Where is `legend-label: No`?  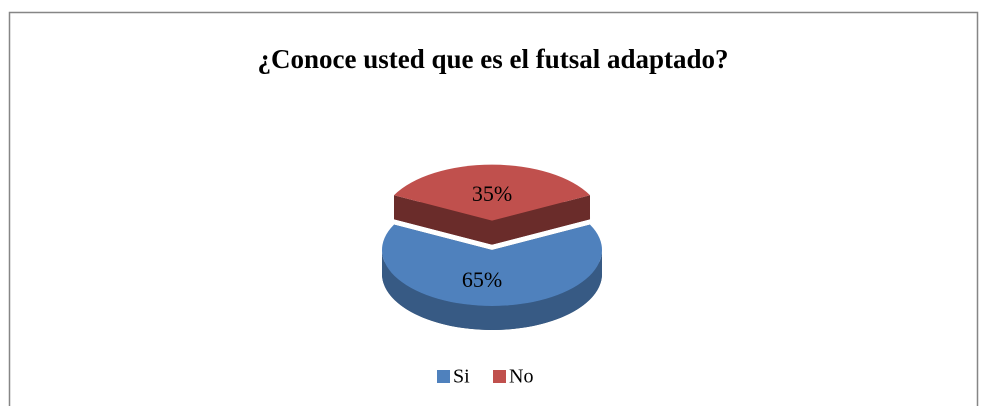 legend-label: No is located at coordinates (521, 377).